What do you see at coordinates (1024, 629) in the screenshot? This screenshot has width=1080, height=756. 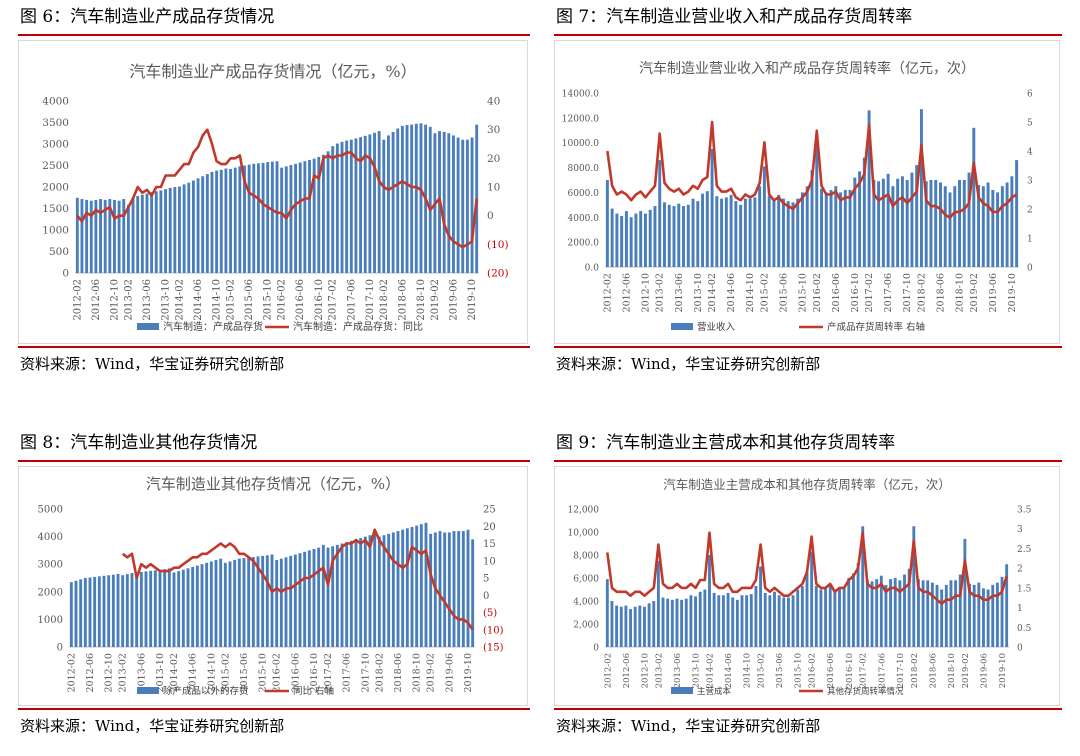 I see `y-right-tick-label: 0.5` at bounding box center [1024, 629].